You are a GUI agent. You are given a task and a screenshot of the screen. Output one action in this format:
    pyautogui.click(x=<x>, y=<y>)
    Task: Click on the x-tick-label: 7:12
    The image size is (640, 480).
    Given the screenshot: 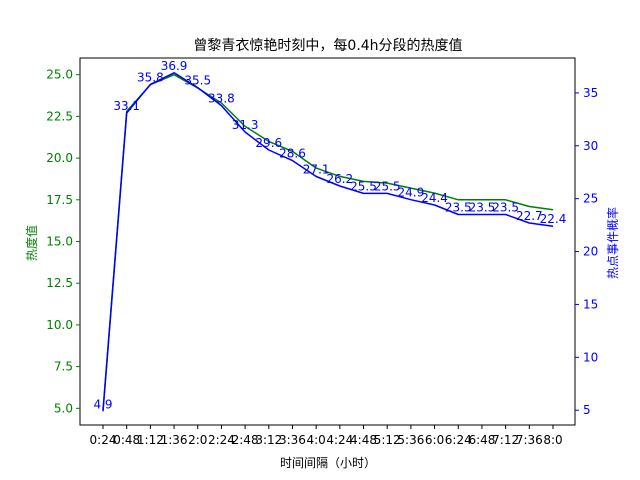 What is the action you would take?
    pyautogui.click(x=505, y=440)
    